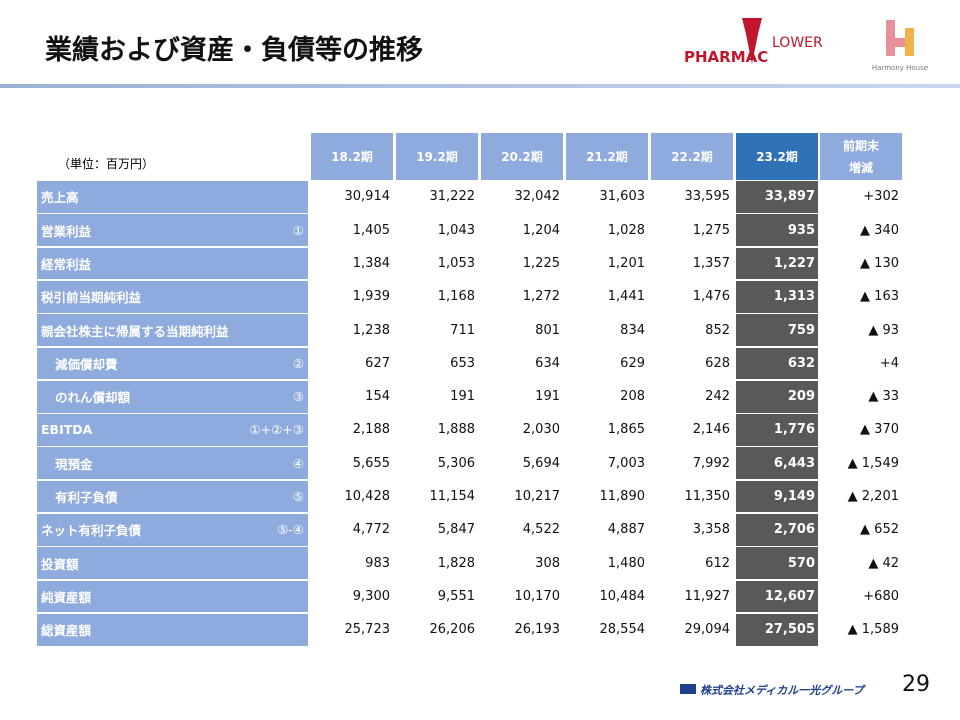 The width and height of the screenshot is (960, 720). What do you see at coordinates (298, 497) in the screenshot?
I see `label-note: ⑤` at bounding box center [298, 497].